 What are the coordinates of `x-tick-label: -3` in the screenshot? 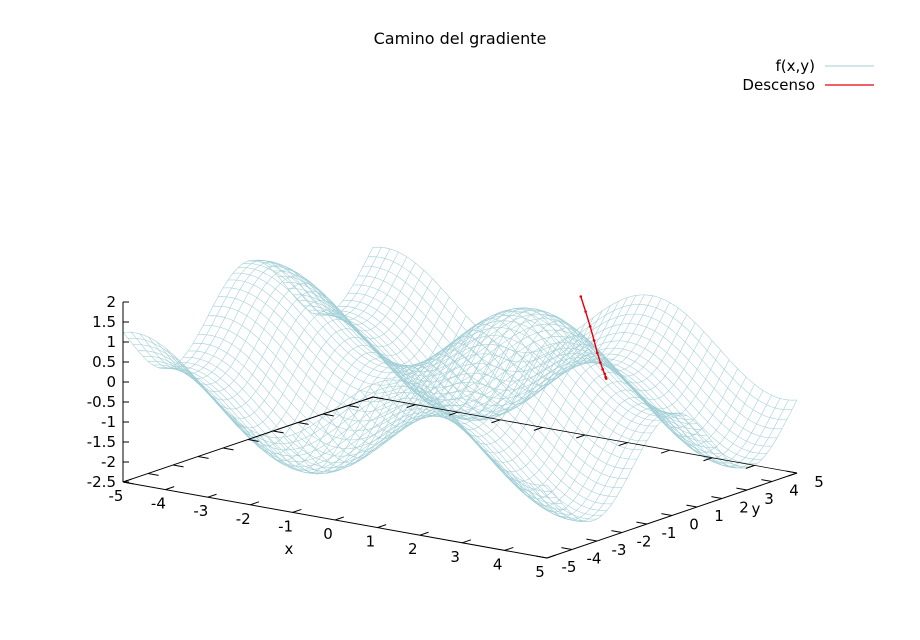 It's located at (200, 511).